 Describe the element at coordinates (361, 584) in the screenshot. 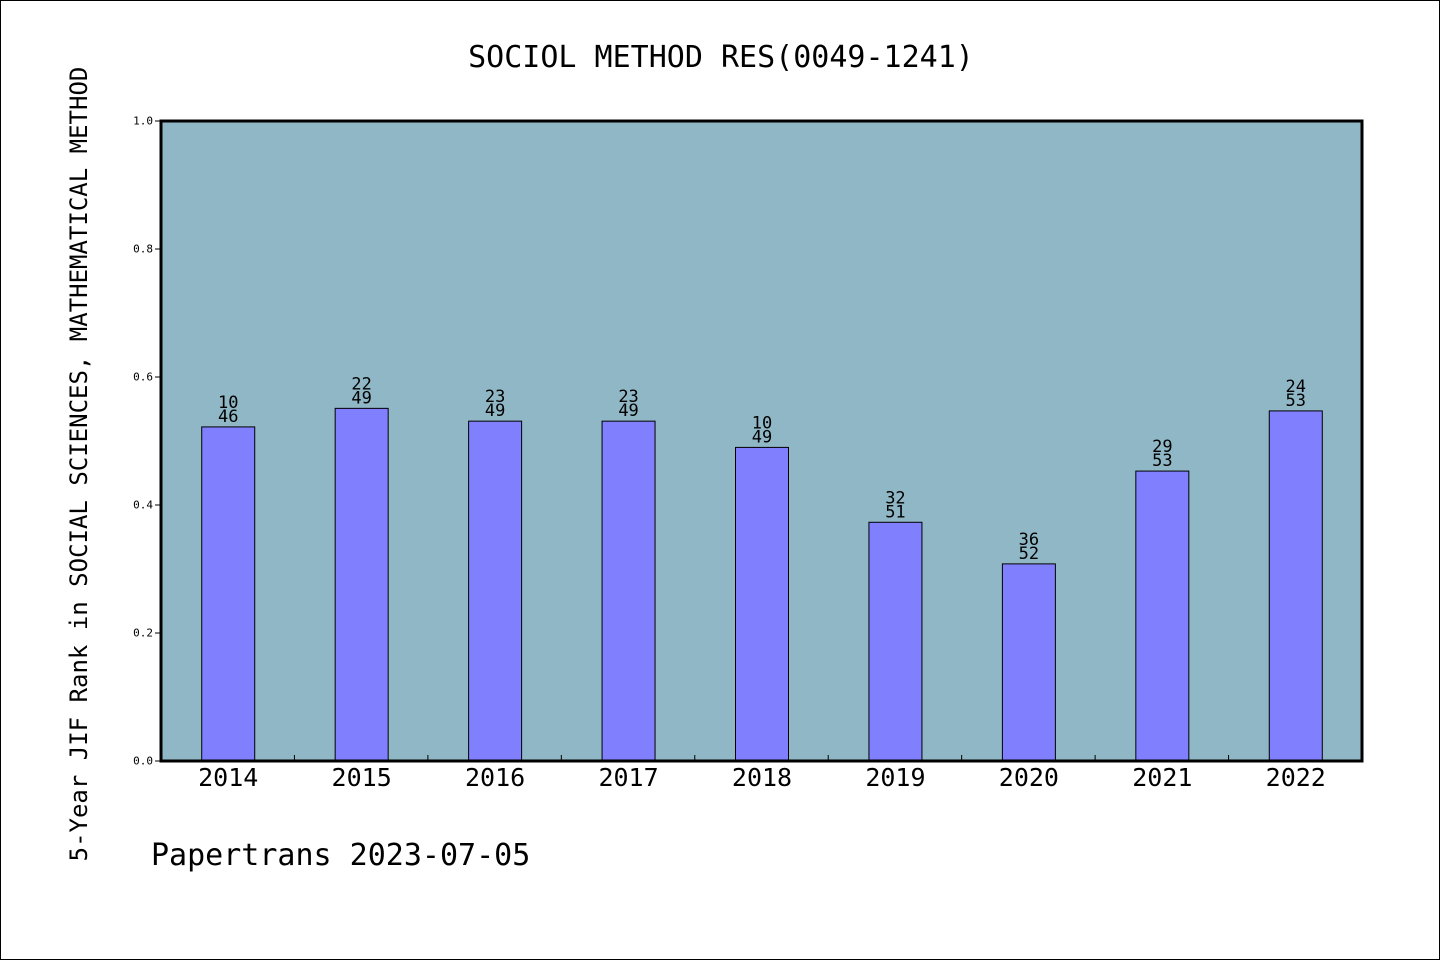

I see `bar-2015` at that location.